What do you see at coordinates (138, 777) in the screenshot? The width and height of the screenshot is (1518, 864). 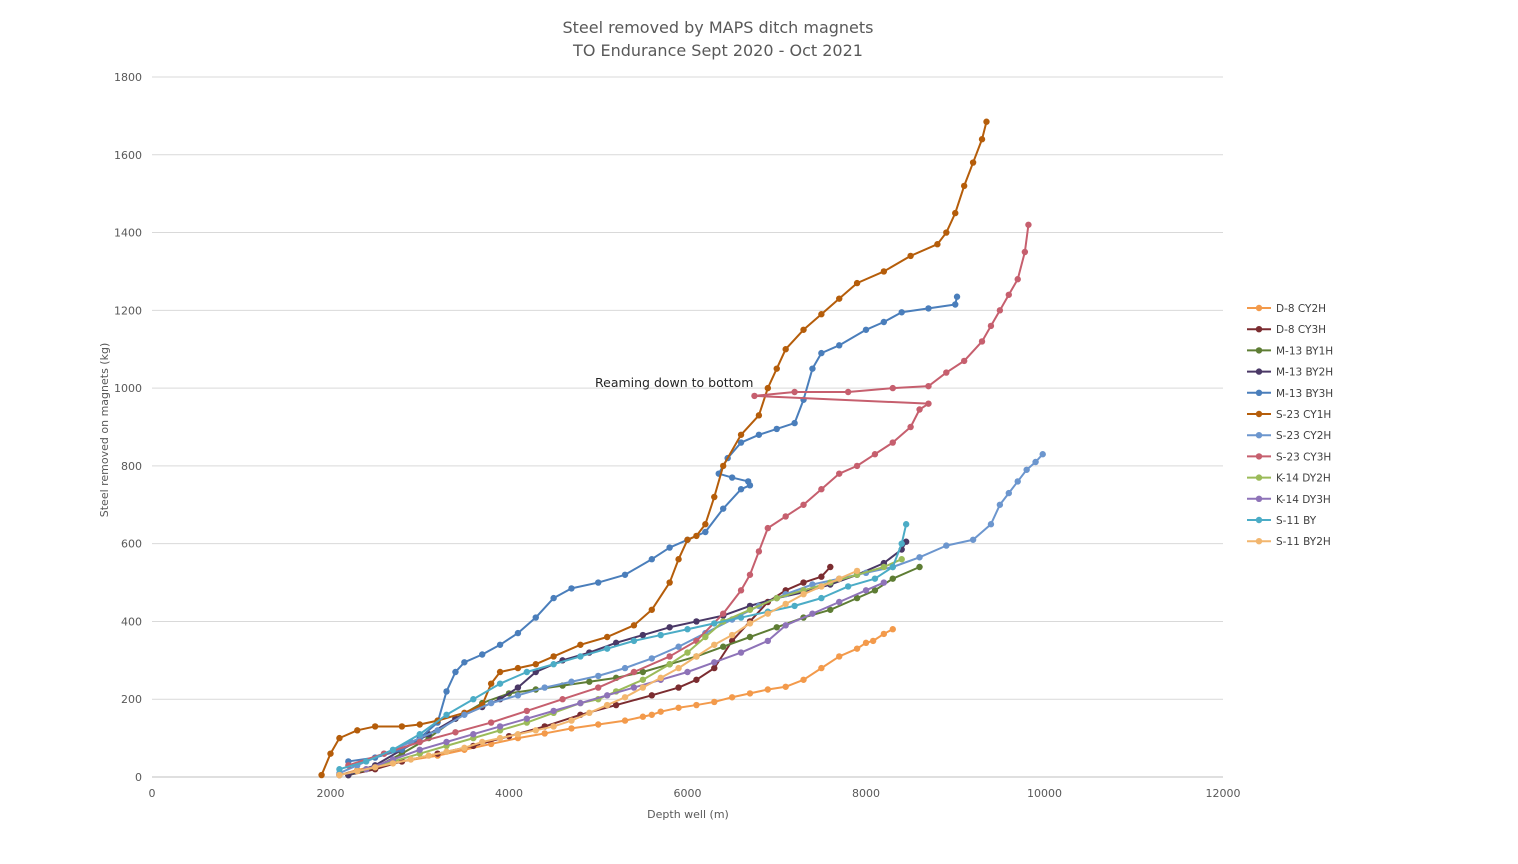 I see `y-tick-label: 0` at bounding box center [138, 777].